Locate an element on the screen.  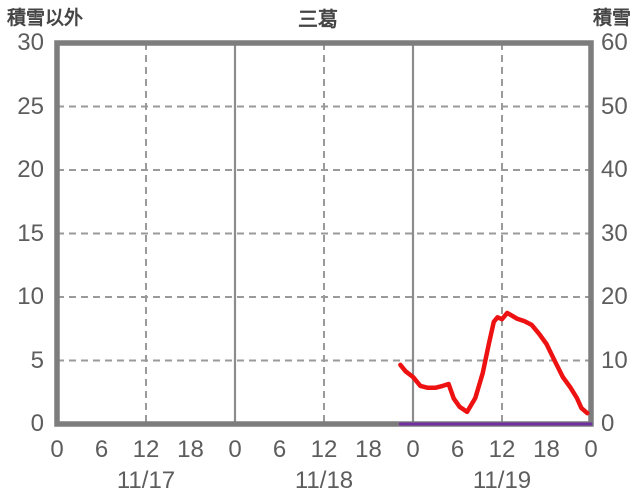
right-axis-tick: 10 is located at coordinates (614, 360).